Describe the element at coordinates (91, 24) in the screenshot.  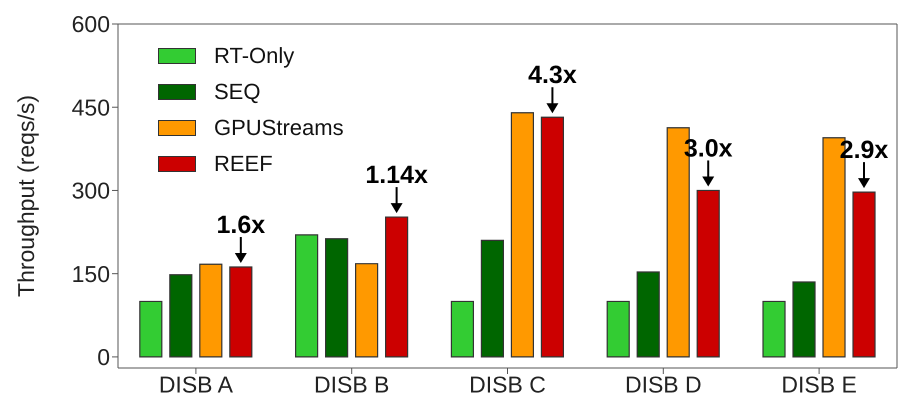
I see `y-tick-label: 600` at that location.